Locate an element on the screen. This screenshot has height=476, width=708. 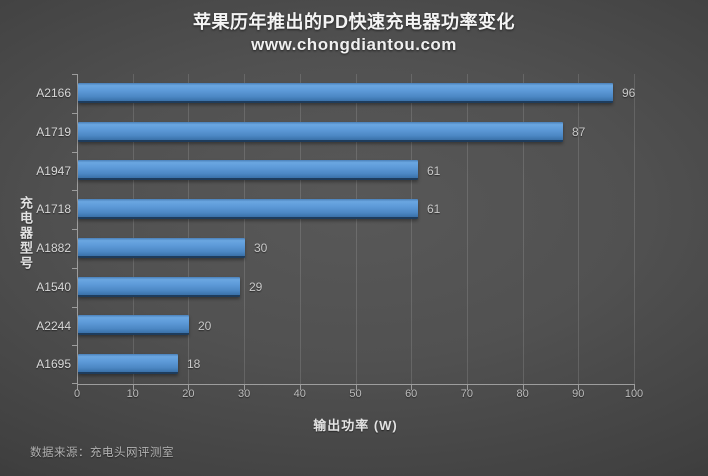
x-tick-label: 50 is located at coordinates (355, 394).